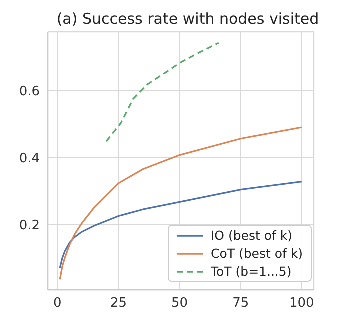 This screenshot has height=330, width=346. What do you see at coordinates (29, 158) in the screenshot?
I see `y-tick-label: 0.4` at bounding box center [29, 158].